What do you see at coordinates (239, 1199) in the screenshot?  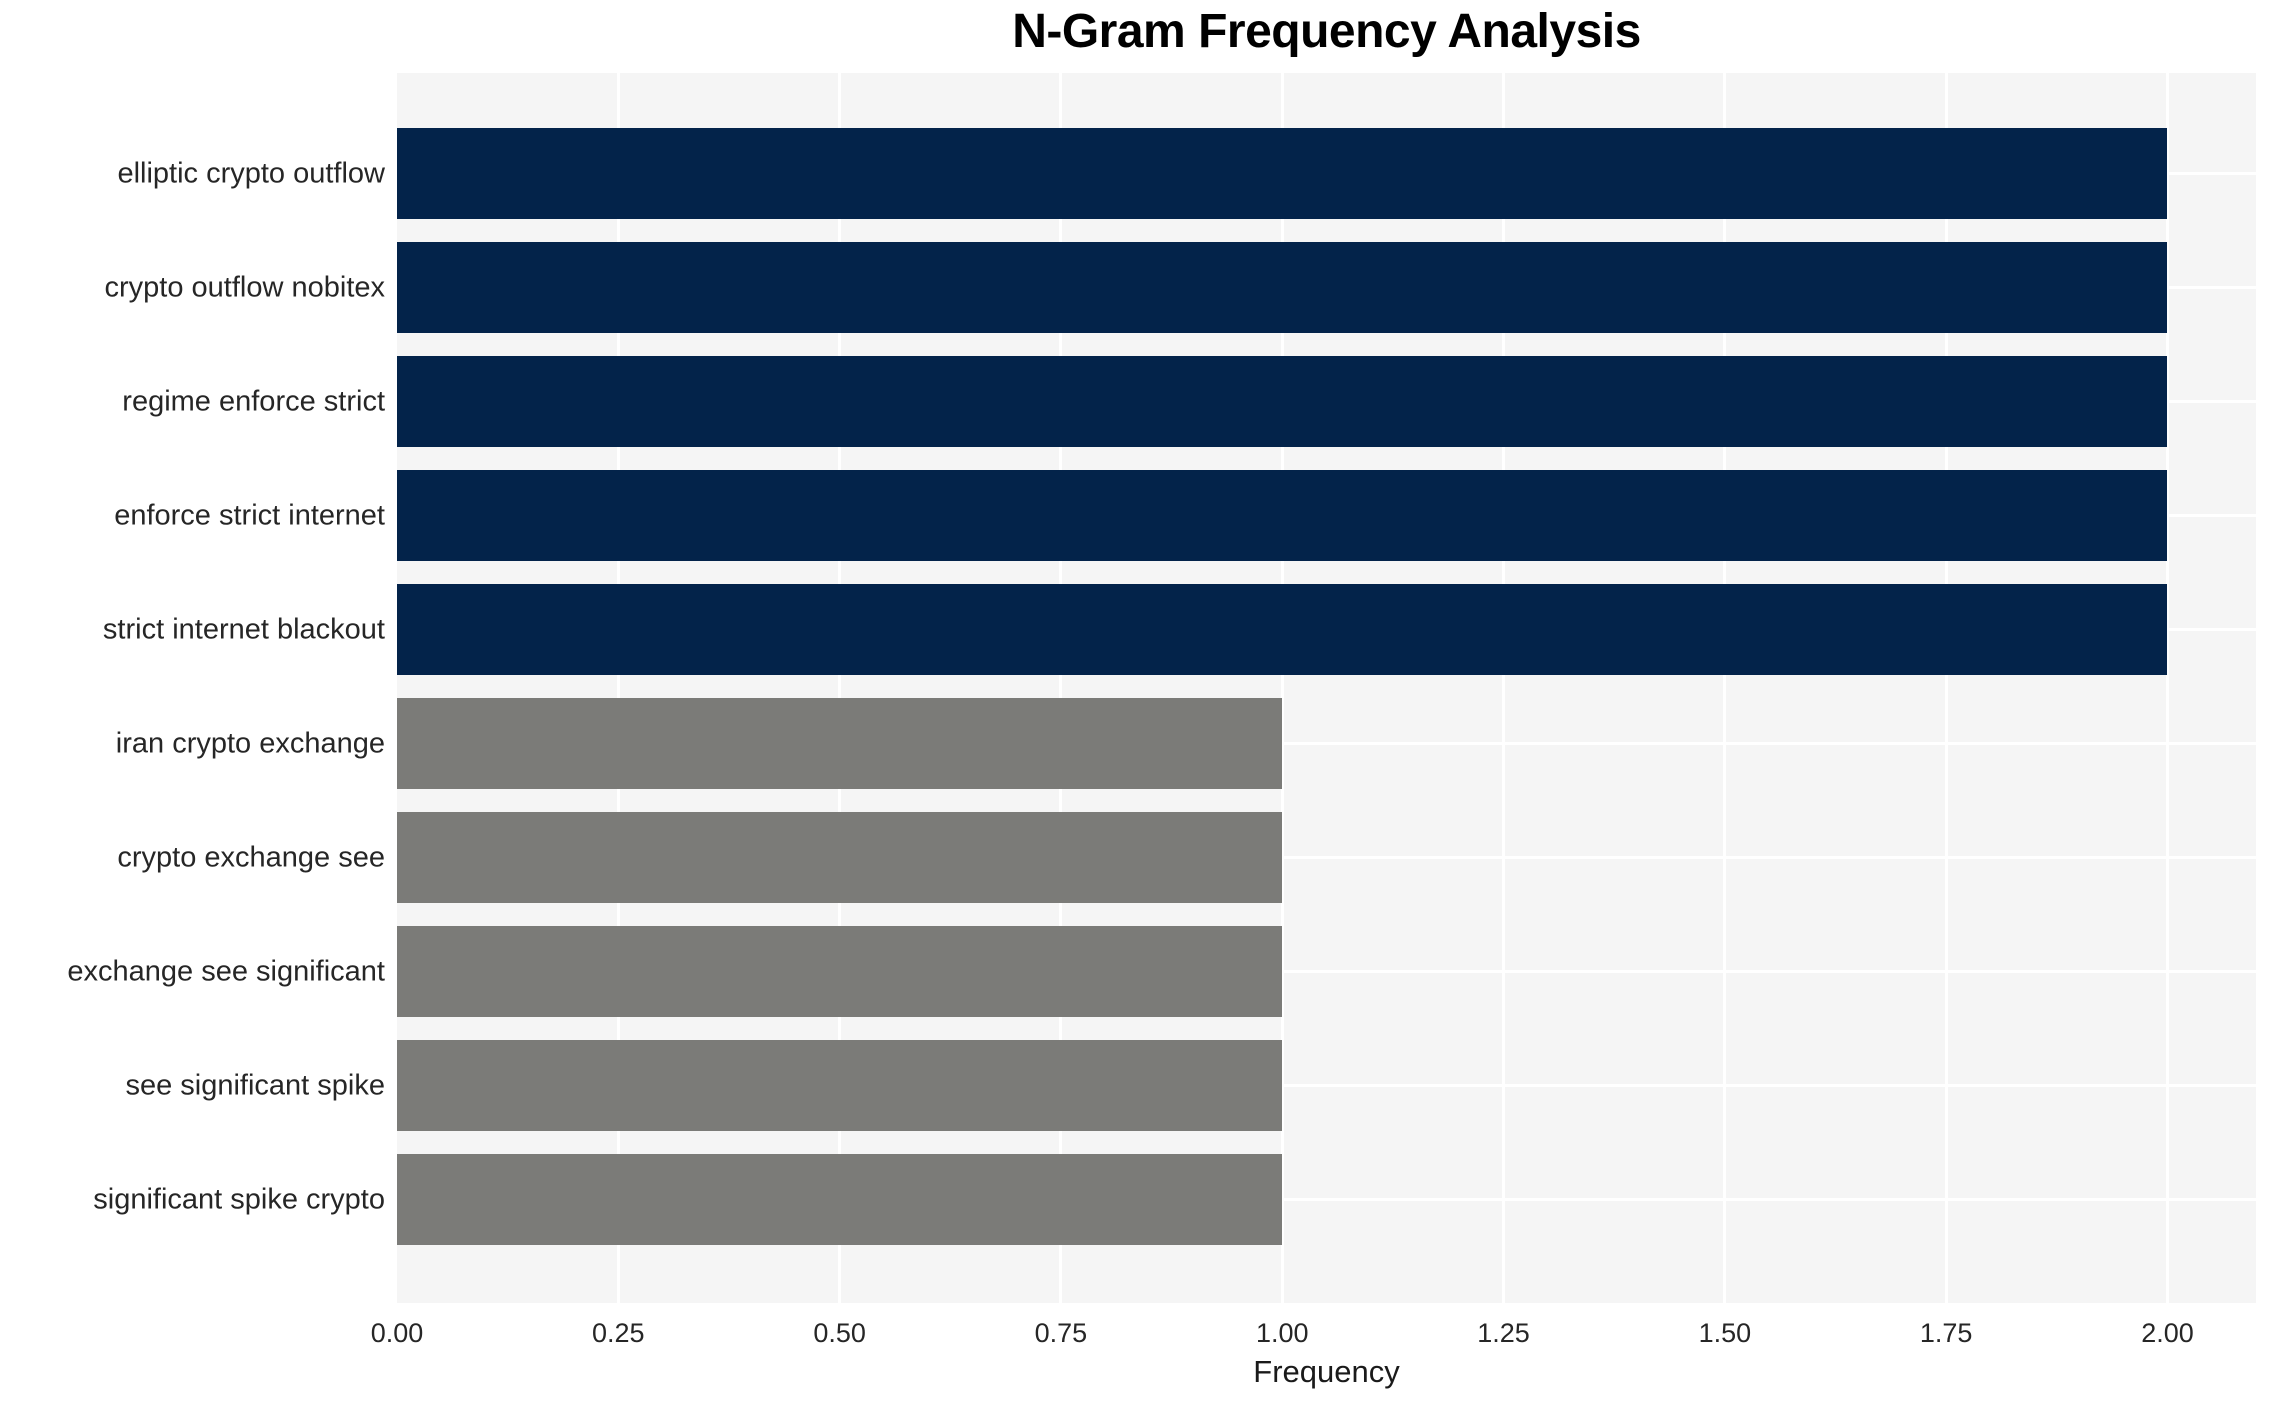 I see `y-tick-label: significant spike crypto` at bounding box center [239, 1199].